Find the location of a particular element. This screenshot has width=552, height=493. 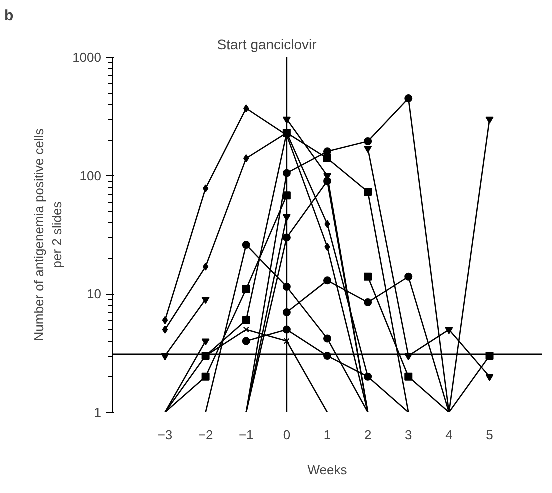

y-tick-label: 100 is located at coordinates (91, 176).